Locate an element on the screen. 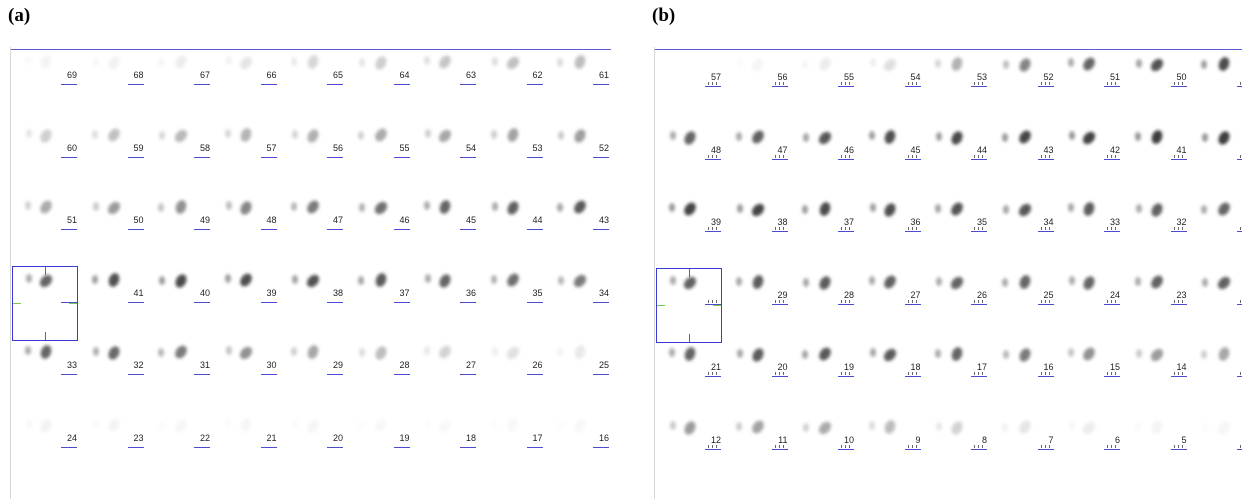  slice-tile: 68 is located at coordinates (111, 78).